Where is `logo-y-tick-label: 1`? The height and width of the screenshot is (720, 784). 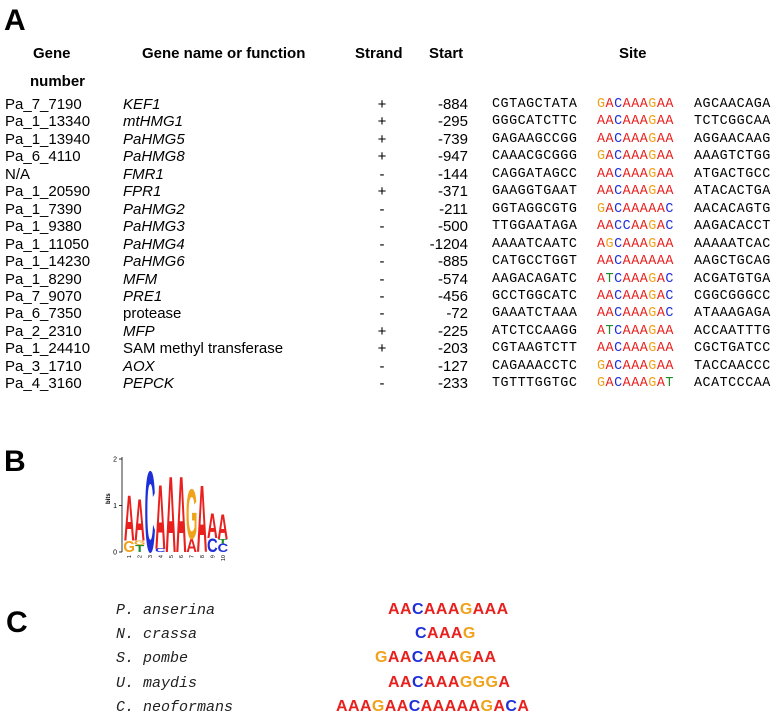 logo-y-tick-label: 1 is located at coordinates (115, 506).